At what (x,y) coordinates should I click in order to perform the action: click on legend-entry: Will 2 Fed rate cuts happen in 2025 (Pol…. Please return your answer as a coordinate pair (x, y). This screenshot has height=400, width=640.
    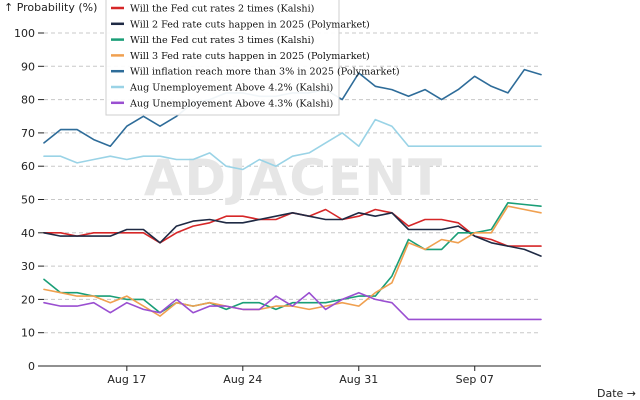
    Looking at the image, I should click on (250, 24).